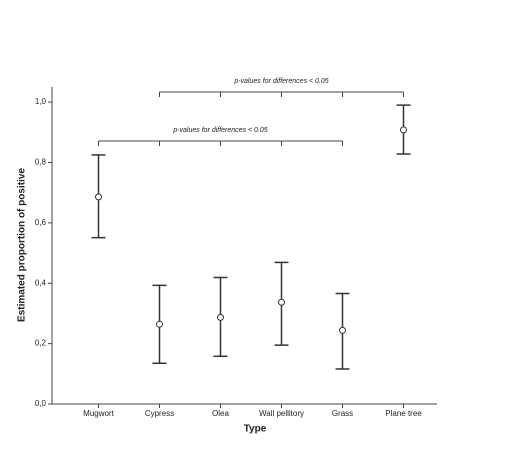  Describe the element at coordinates (255, 429) in the screenshot. I see `x-axis-label: Type` at that location.